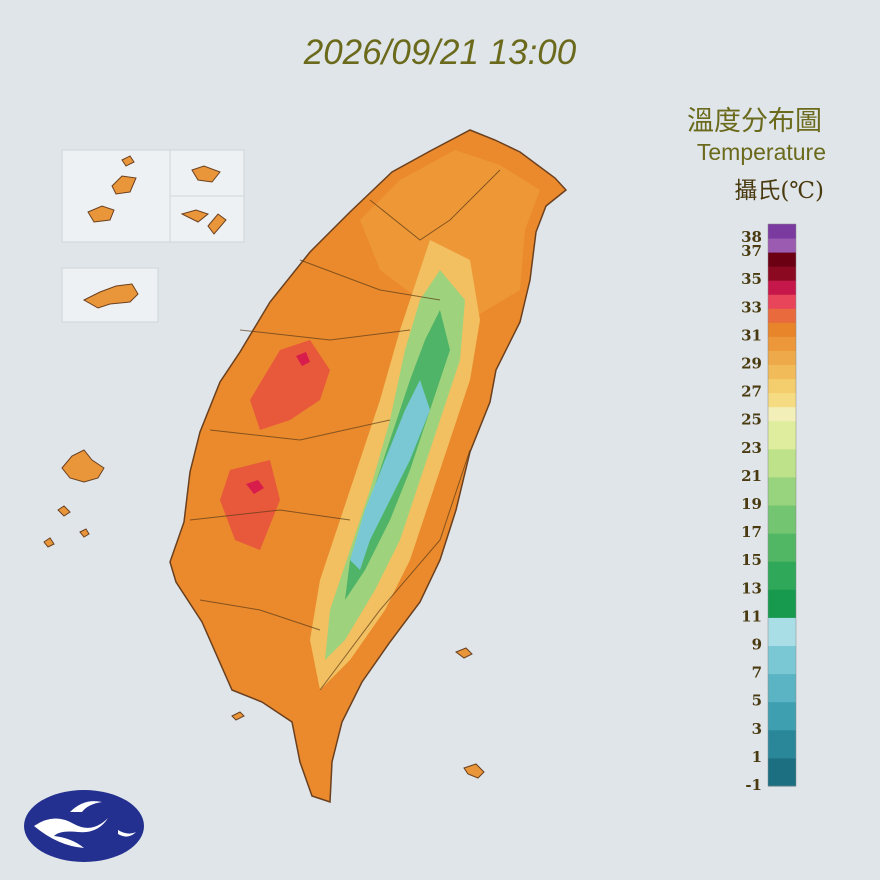 This screenshot has height=880, width=880. Describe the element at coordinates (757, 645) in the screenshot. I see `tick-label: 9` at that location.